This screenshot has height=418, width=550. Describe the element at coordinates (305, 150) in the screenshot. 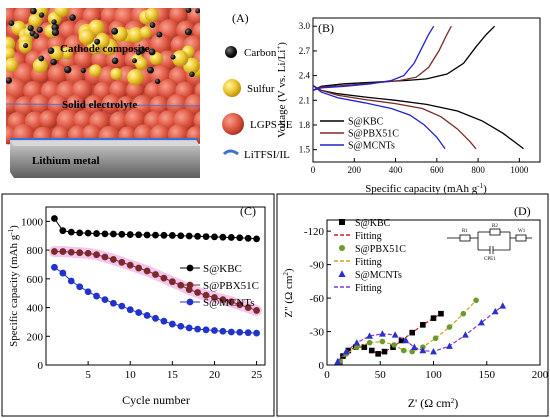

I see `panel-b-y-tick-label: 1.5` at that location.